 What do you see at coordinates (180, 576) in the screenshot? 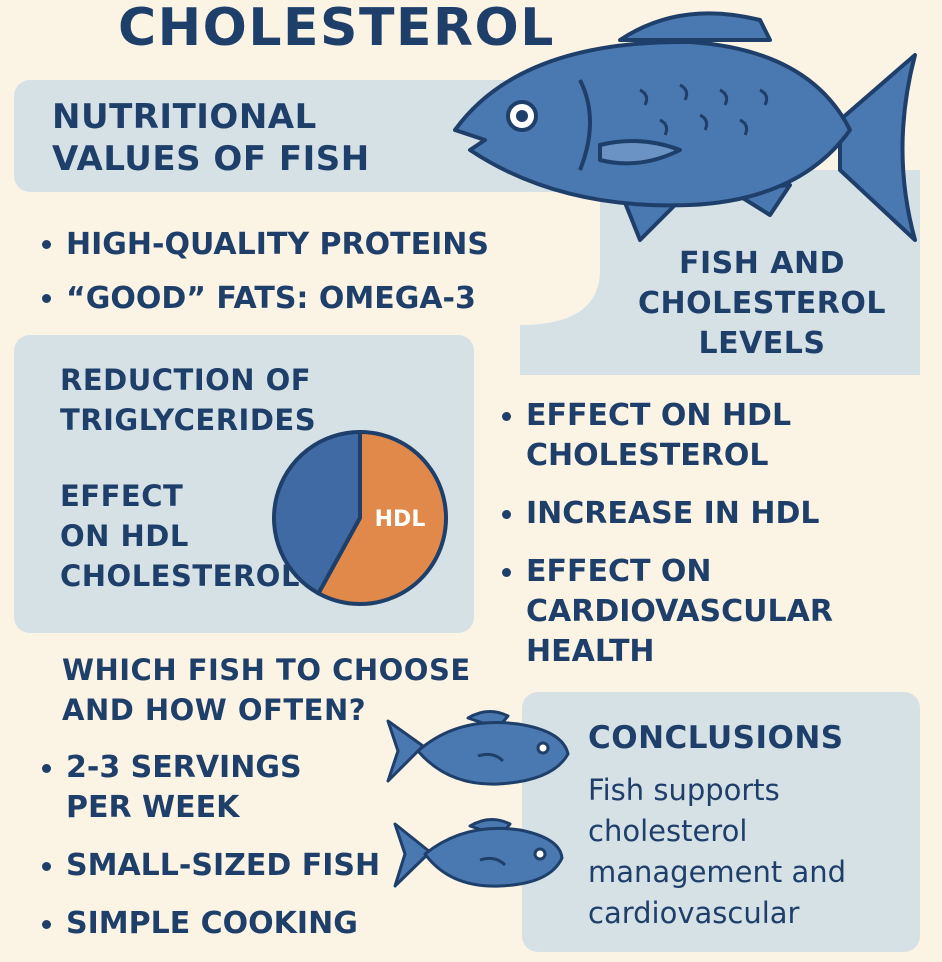
I see `hdl-effect-heading-line: CHOLESTEROL` at bounding box center [180, 576].